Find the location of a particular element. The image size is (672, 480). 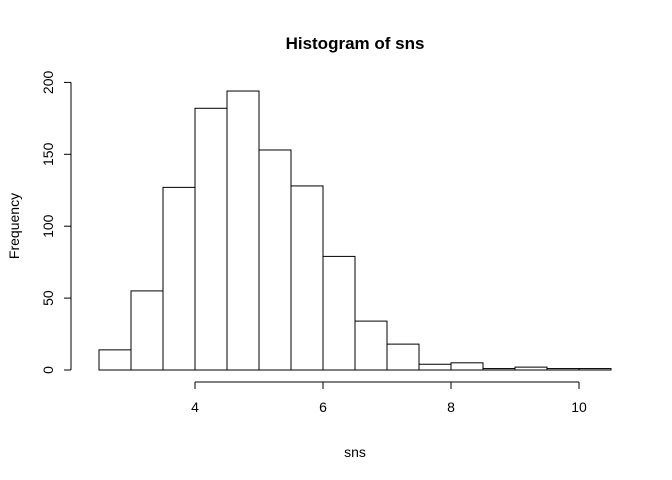

x-axis: 4 6 8 10 is located at coordinates (389, 398).